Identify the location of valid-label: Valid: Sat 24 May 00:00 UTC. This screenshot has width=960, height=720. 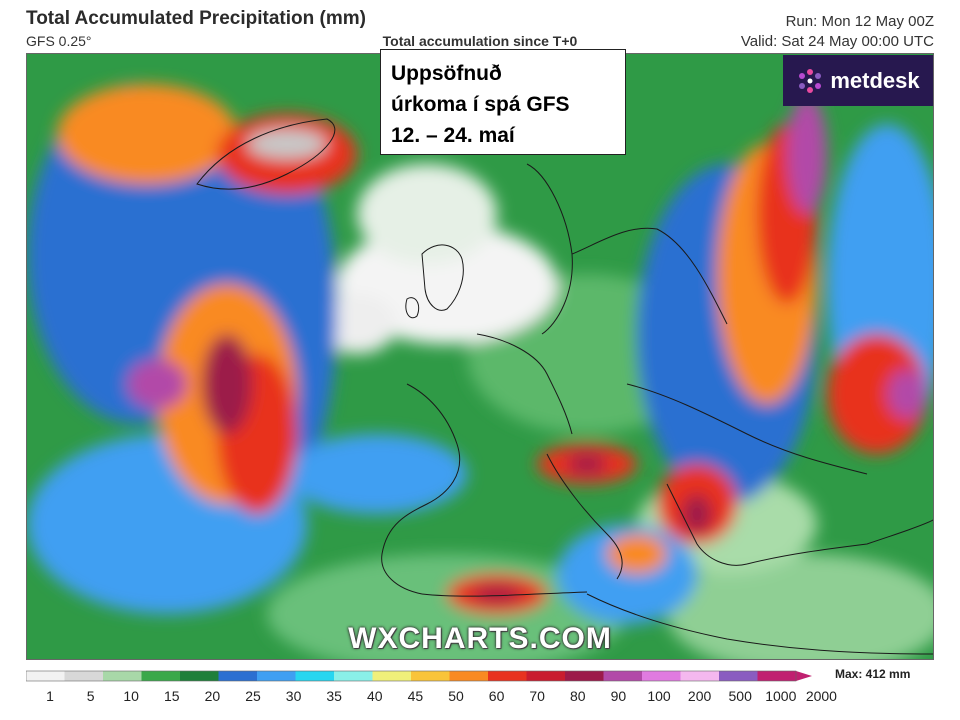
(837, 41).